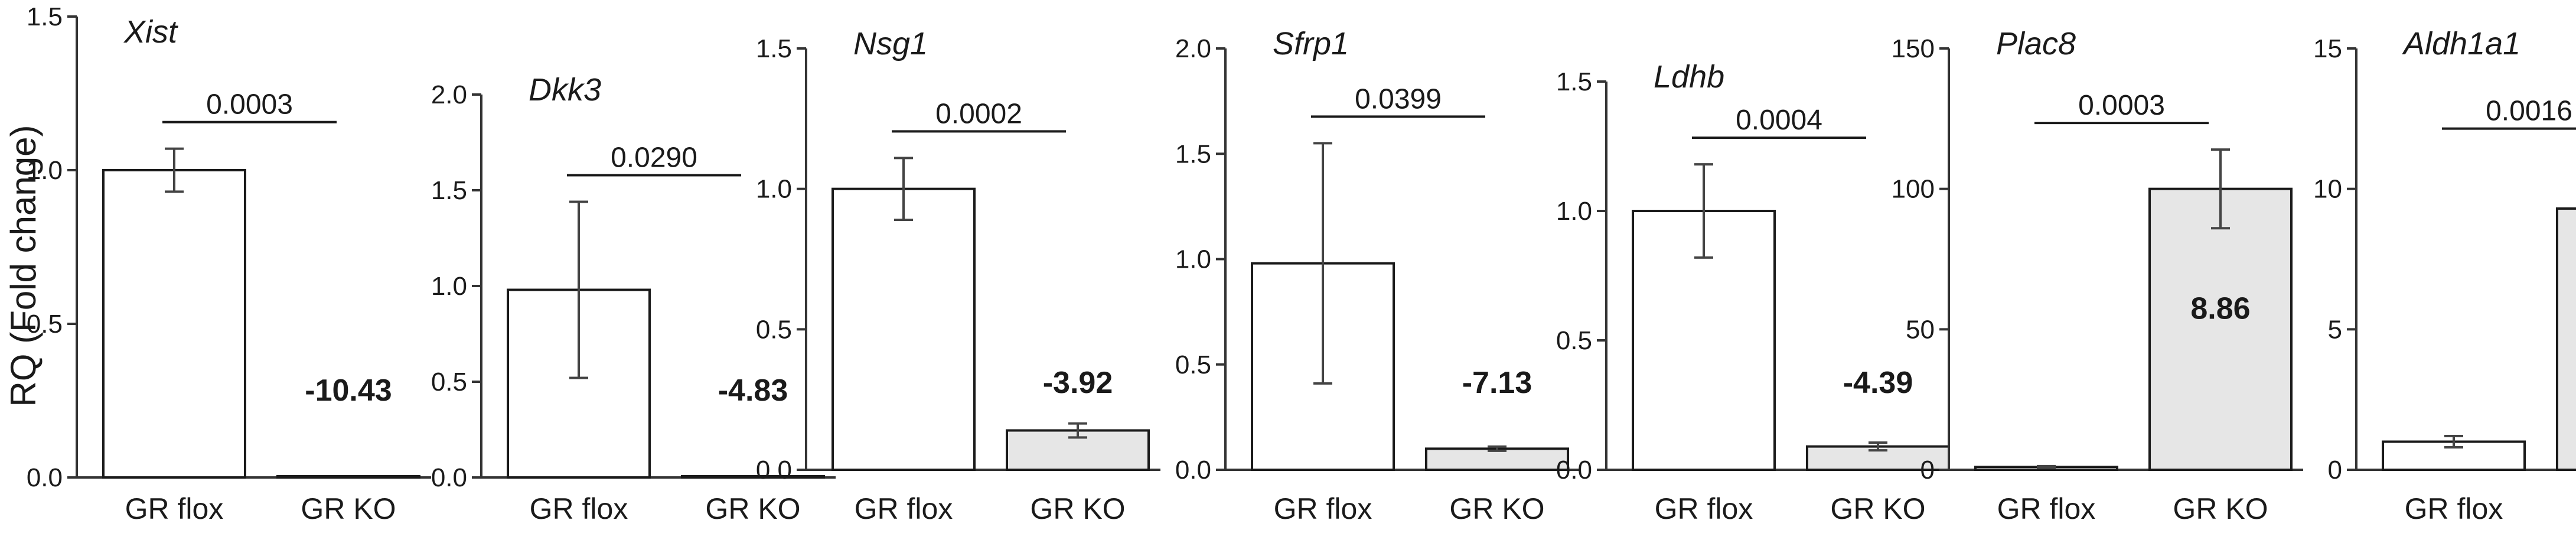 Image resolution: width=2576 pixels, height=533 pixels. I want to click on y-tick-label: 50, so click(1921, 330).